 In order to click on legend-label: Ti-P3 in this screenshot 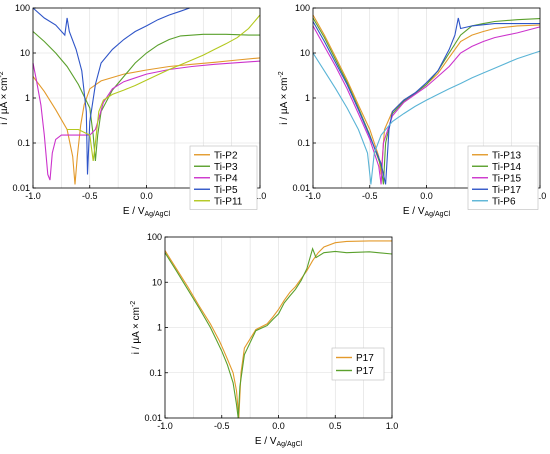, I will do `click(226, 167)`.